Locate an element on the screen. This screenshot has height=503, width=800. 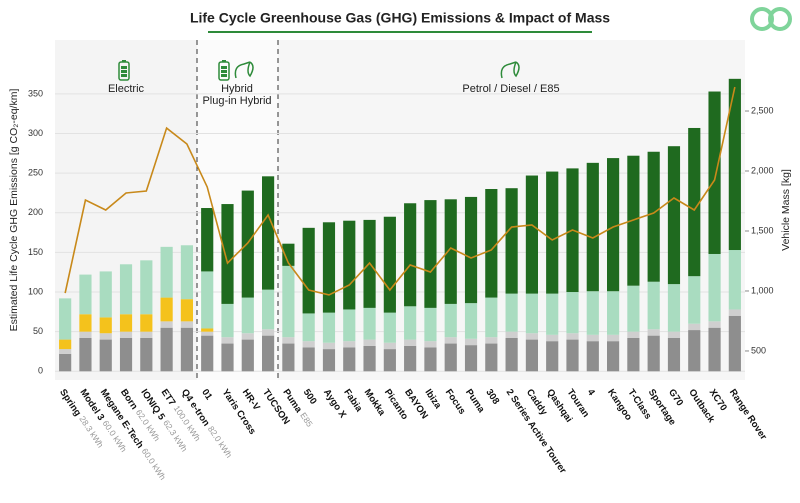
category-sublabel: E85 is located at coordinates (306, 420).